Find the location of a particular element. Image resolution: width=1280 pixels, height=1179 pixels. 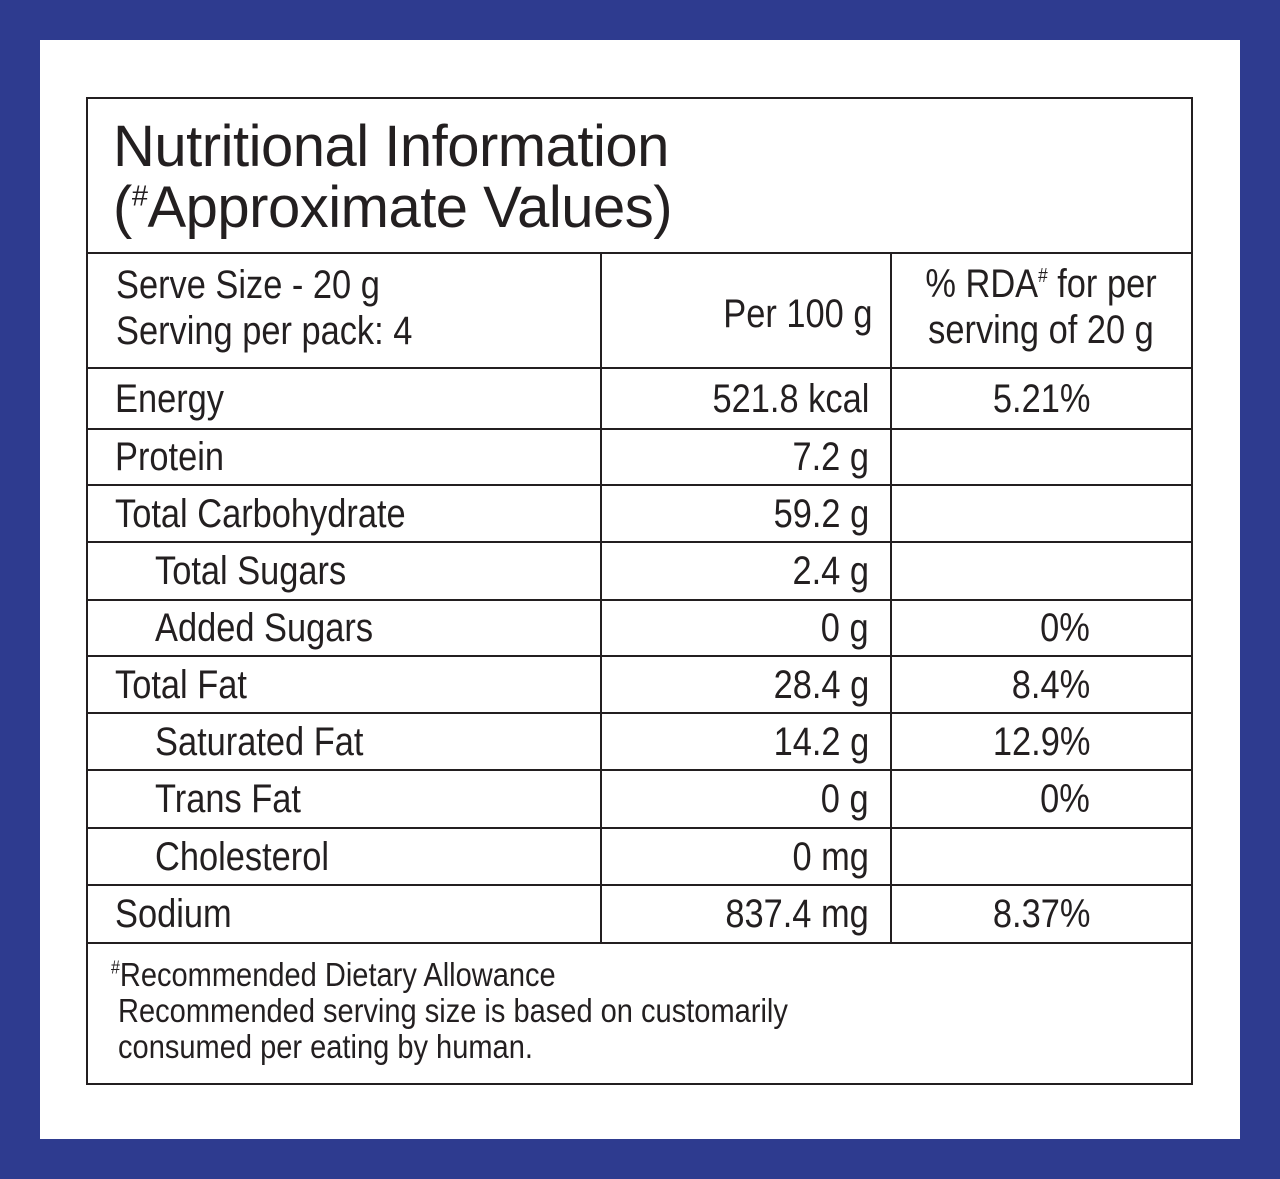

rda-header-label: % RDA is located at coordinates (982, 284).